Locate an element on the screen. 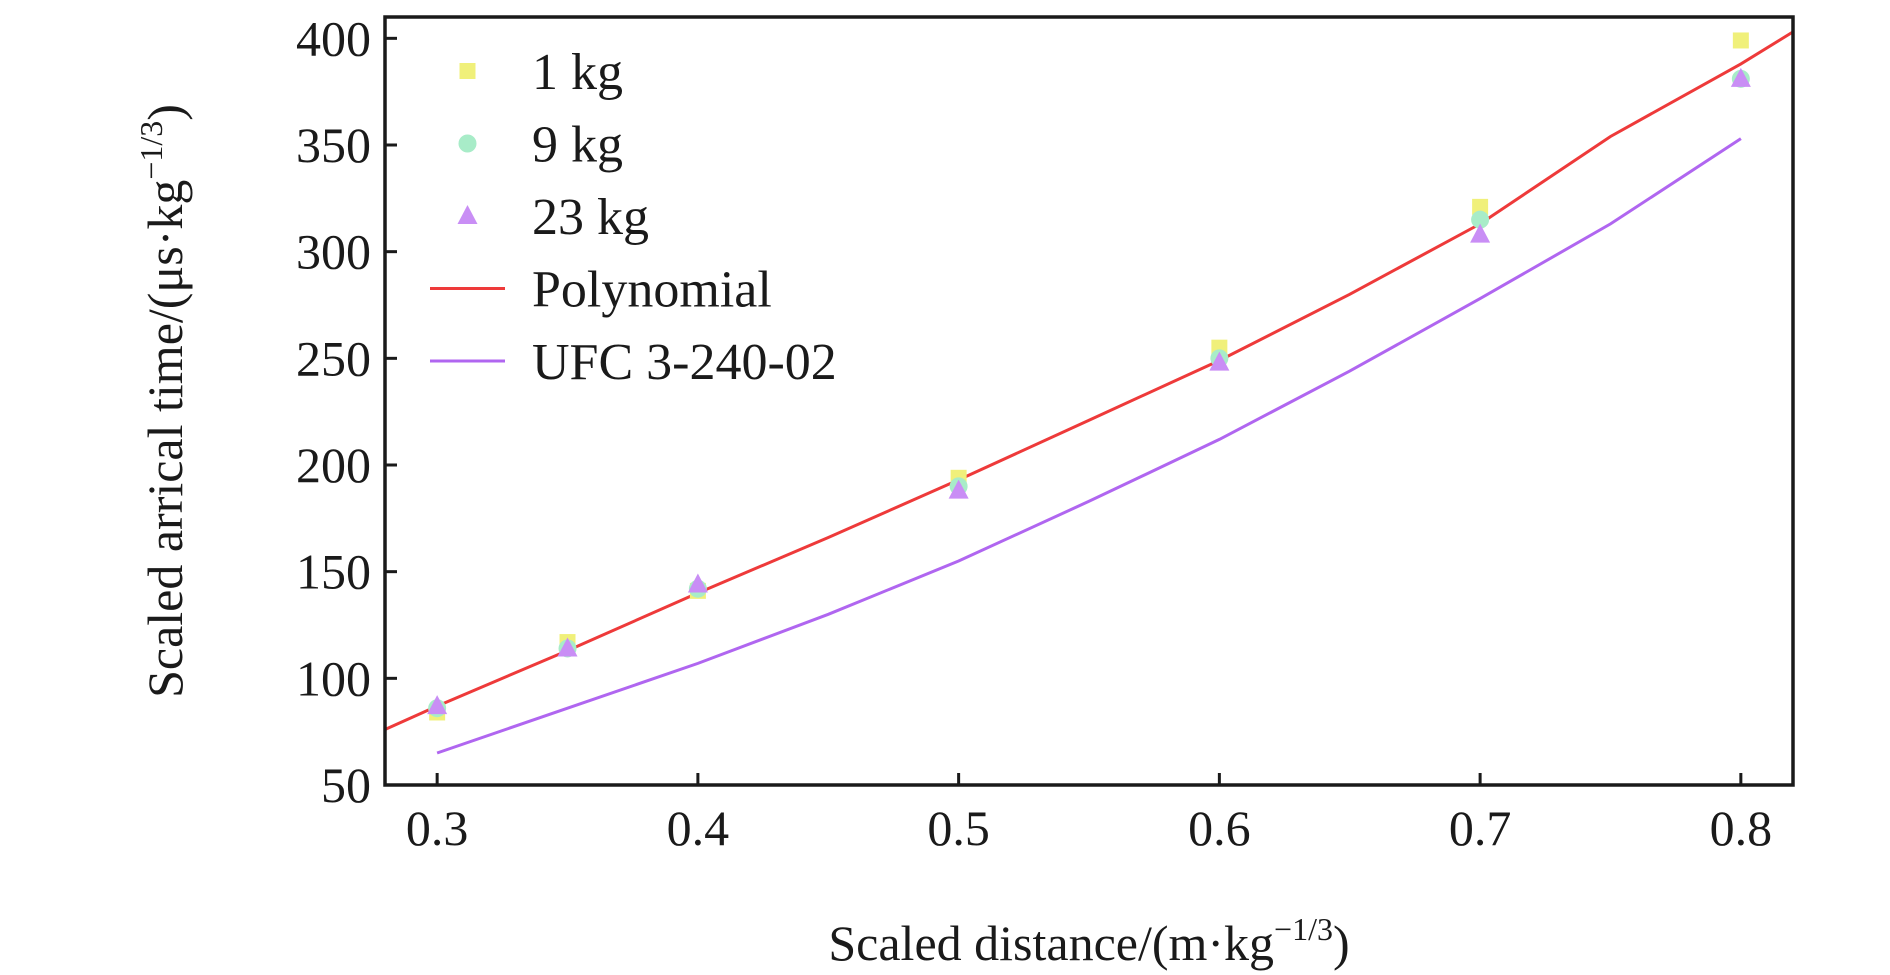  y-tick-label: 50 is located at coordinates (346, 785).